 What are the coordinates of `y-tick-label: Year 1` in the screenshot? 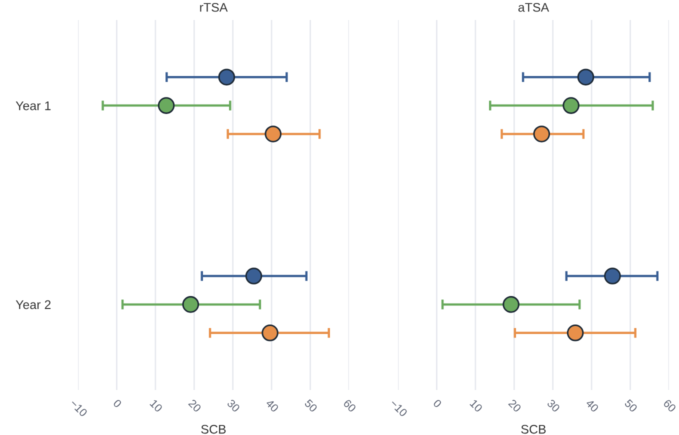 It's located at (33, 105).